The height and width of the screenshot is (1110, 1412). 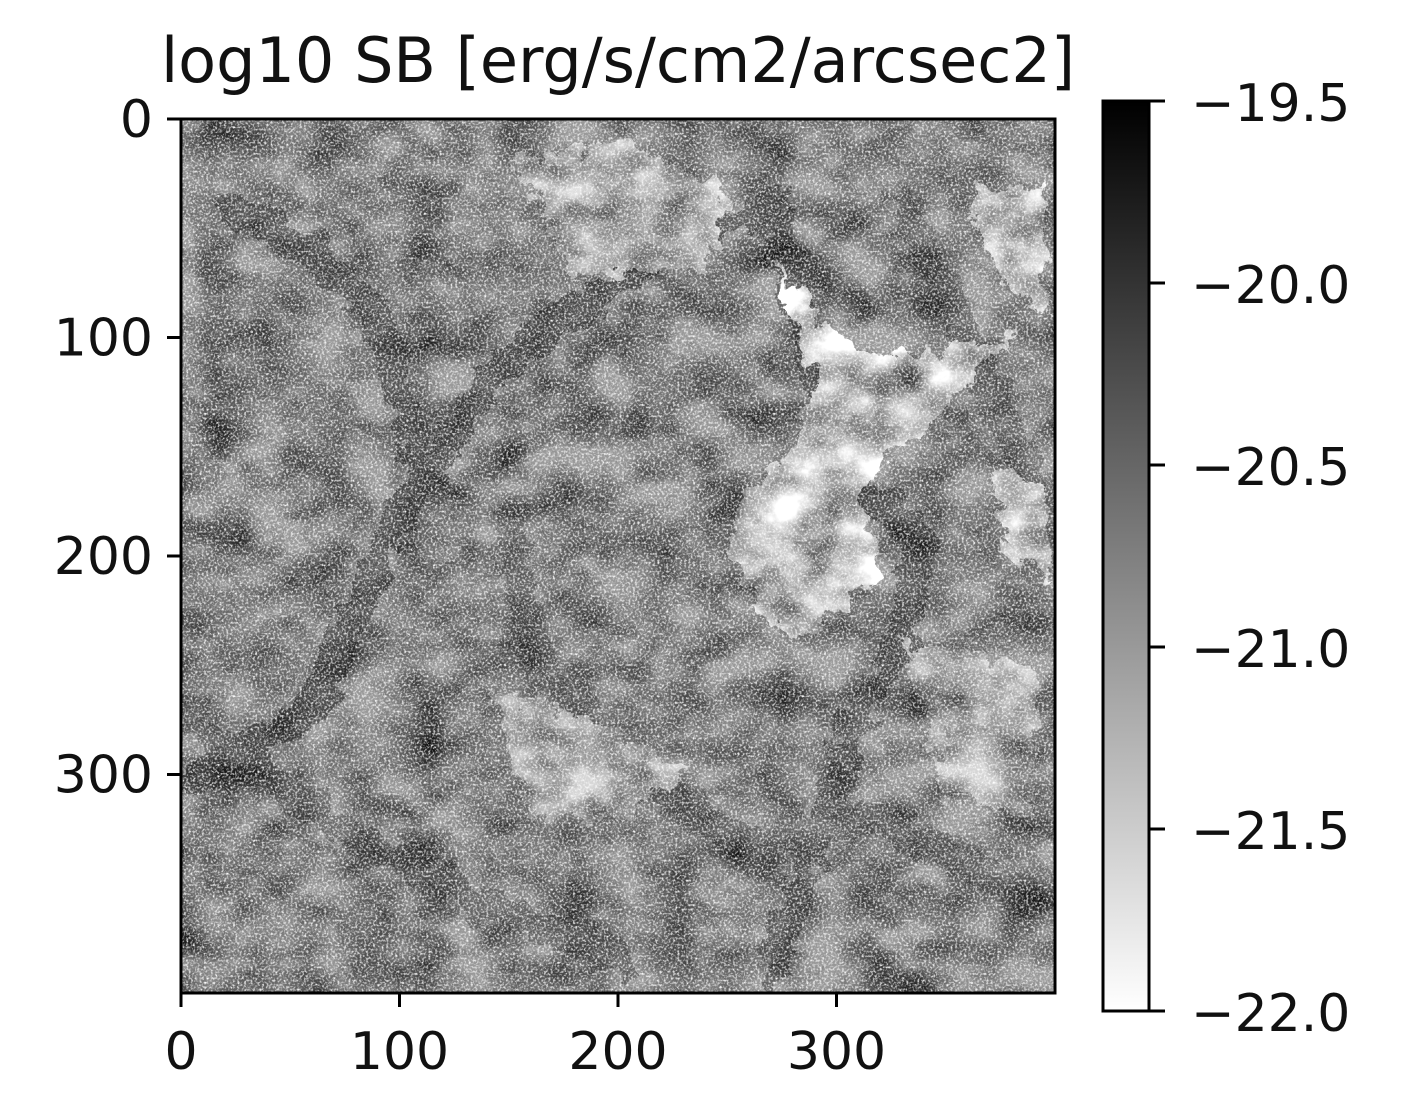 I want to click on colorbar-tick-label: −21.5, so click(x=1270, y=832).